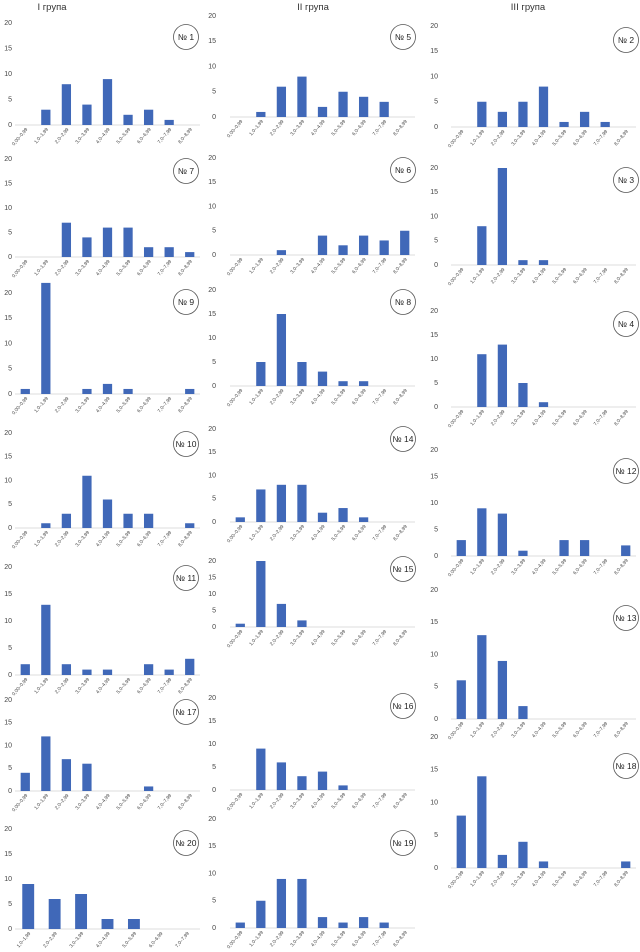 The image size is (640, 952). What do you see at coordinates (498, 567) in the screenshot?
I see `histogram-no-12-x-tick-3: 2,0–2,99` at bounding box center [498, 567].